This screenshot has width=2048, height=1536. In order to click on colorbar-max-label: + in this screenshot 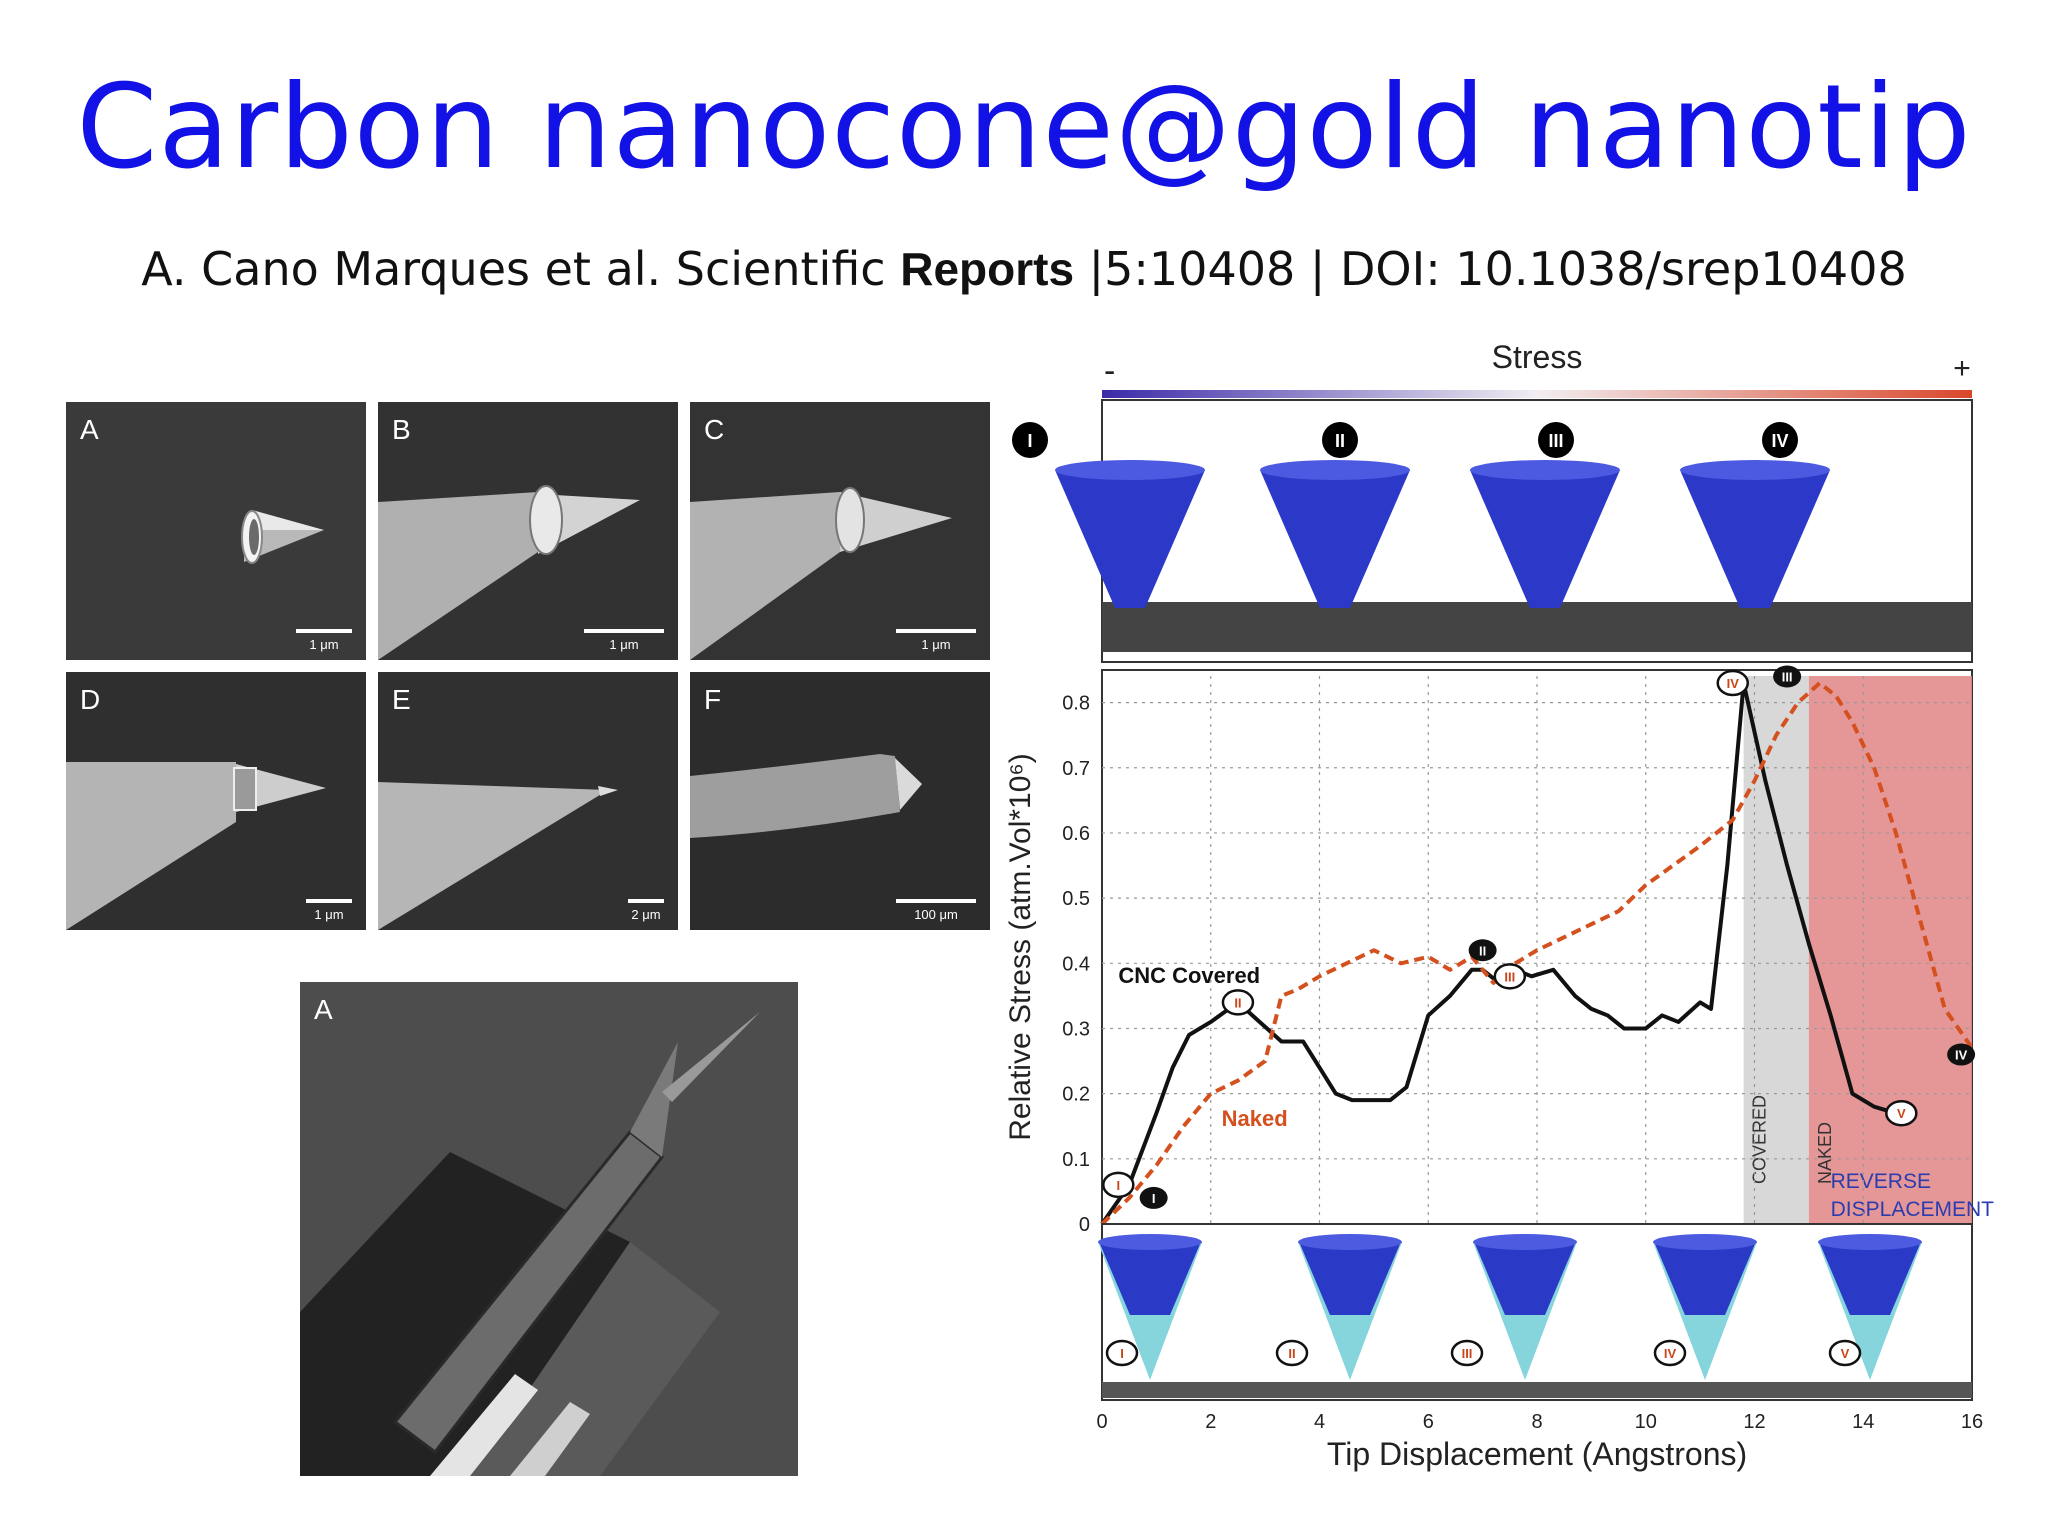, I will do `click(1962, 368)`.